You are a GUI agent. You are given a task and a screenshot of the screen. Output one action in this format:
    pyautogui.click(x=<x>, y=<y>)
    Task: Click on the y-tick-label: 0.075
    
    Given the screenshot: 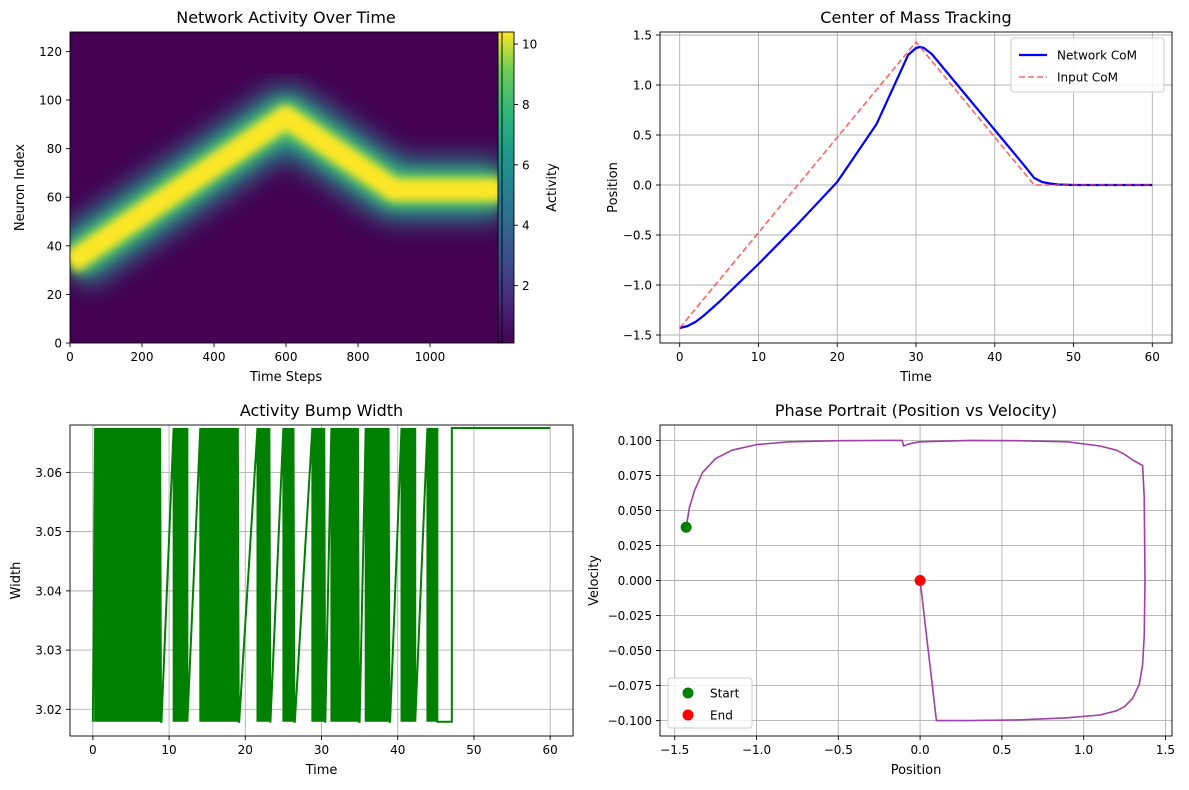 What is the action you would take?
    pyautogui.click(x=635, y=476)
    